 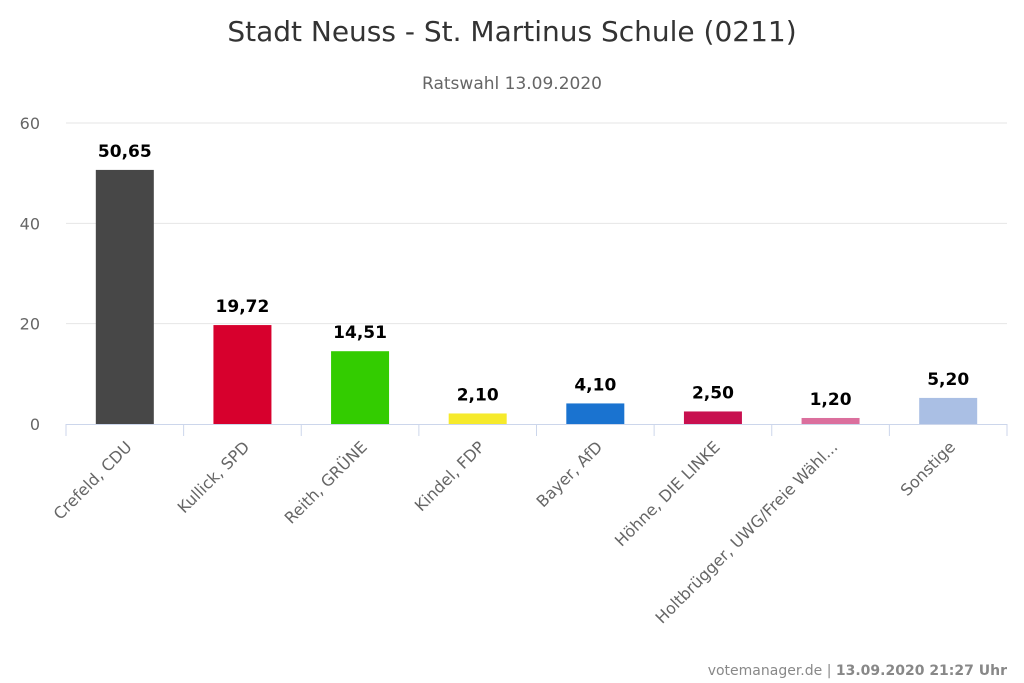 What do you see at coordinates (765, 671) in the screenshot?
I see `credits-source: votemanager.de` at bounding box center [765, 671].